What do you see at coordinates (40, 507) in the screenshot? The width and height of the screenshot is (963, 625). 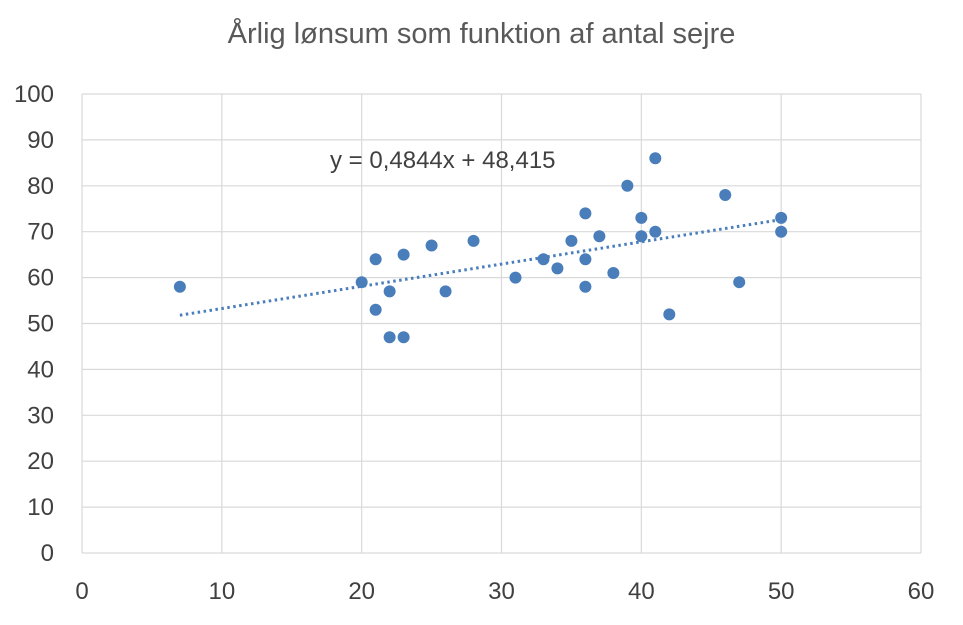 I see `y-tick-label: 10` at bounding box center [40, 507].